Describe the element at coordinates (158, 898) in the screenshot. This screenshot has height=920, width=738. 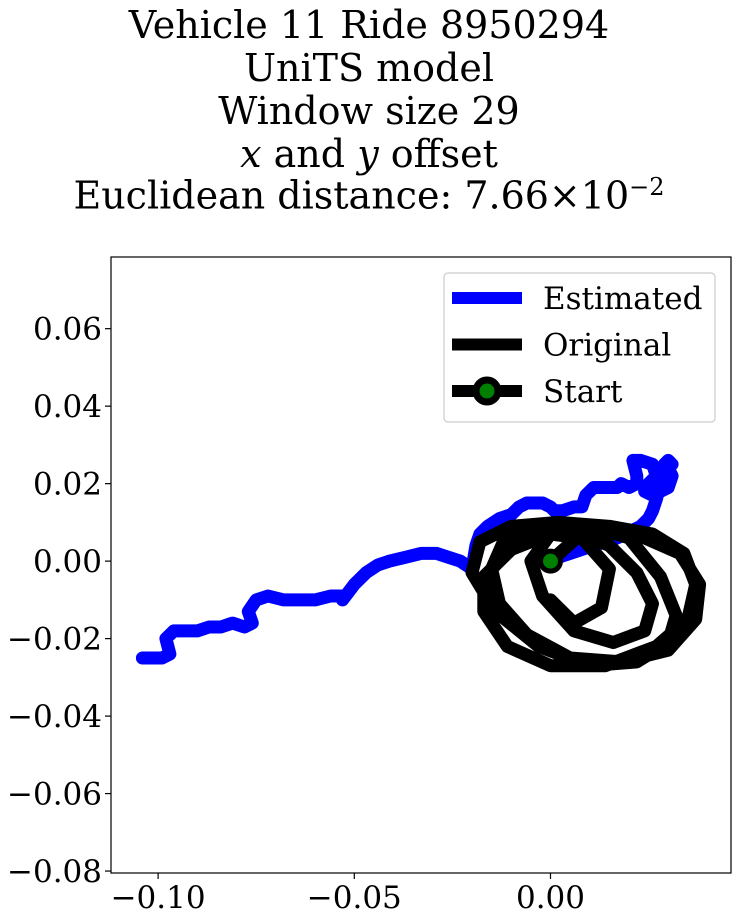
I see `x-tick-label: −0.10` at that location.